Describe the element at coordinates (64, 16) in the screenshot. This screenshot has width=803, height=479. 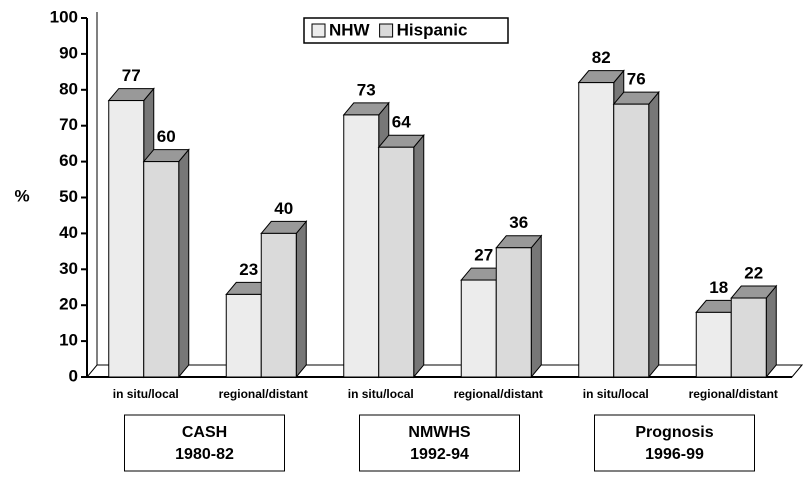
I see `y-tick-label: 100` at that location.